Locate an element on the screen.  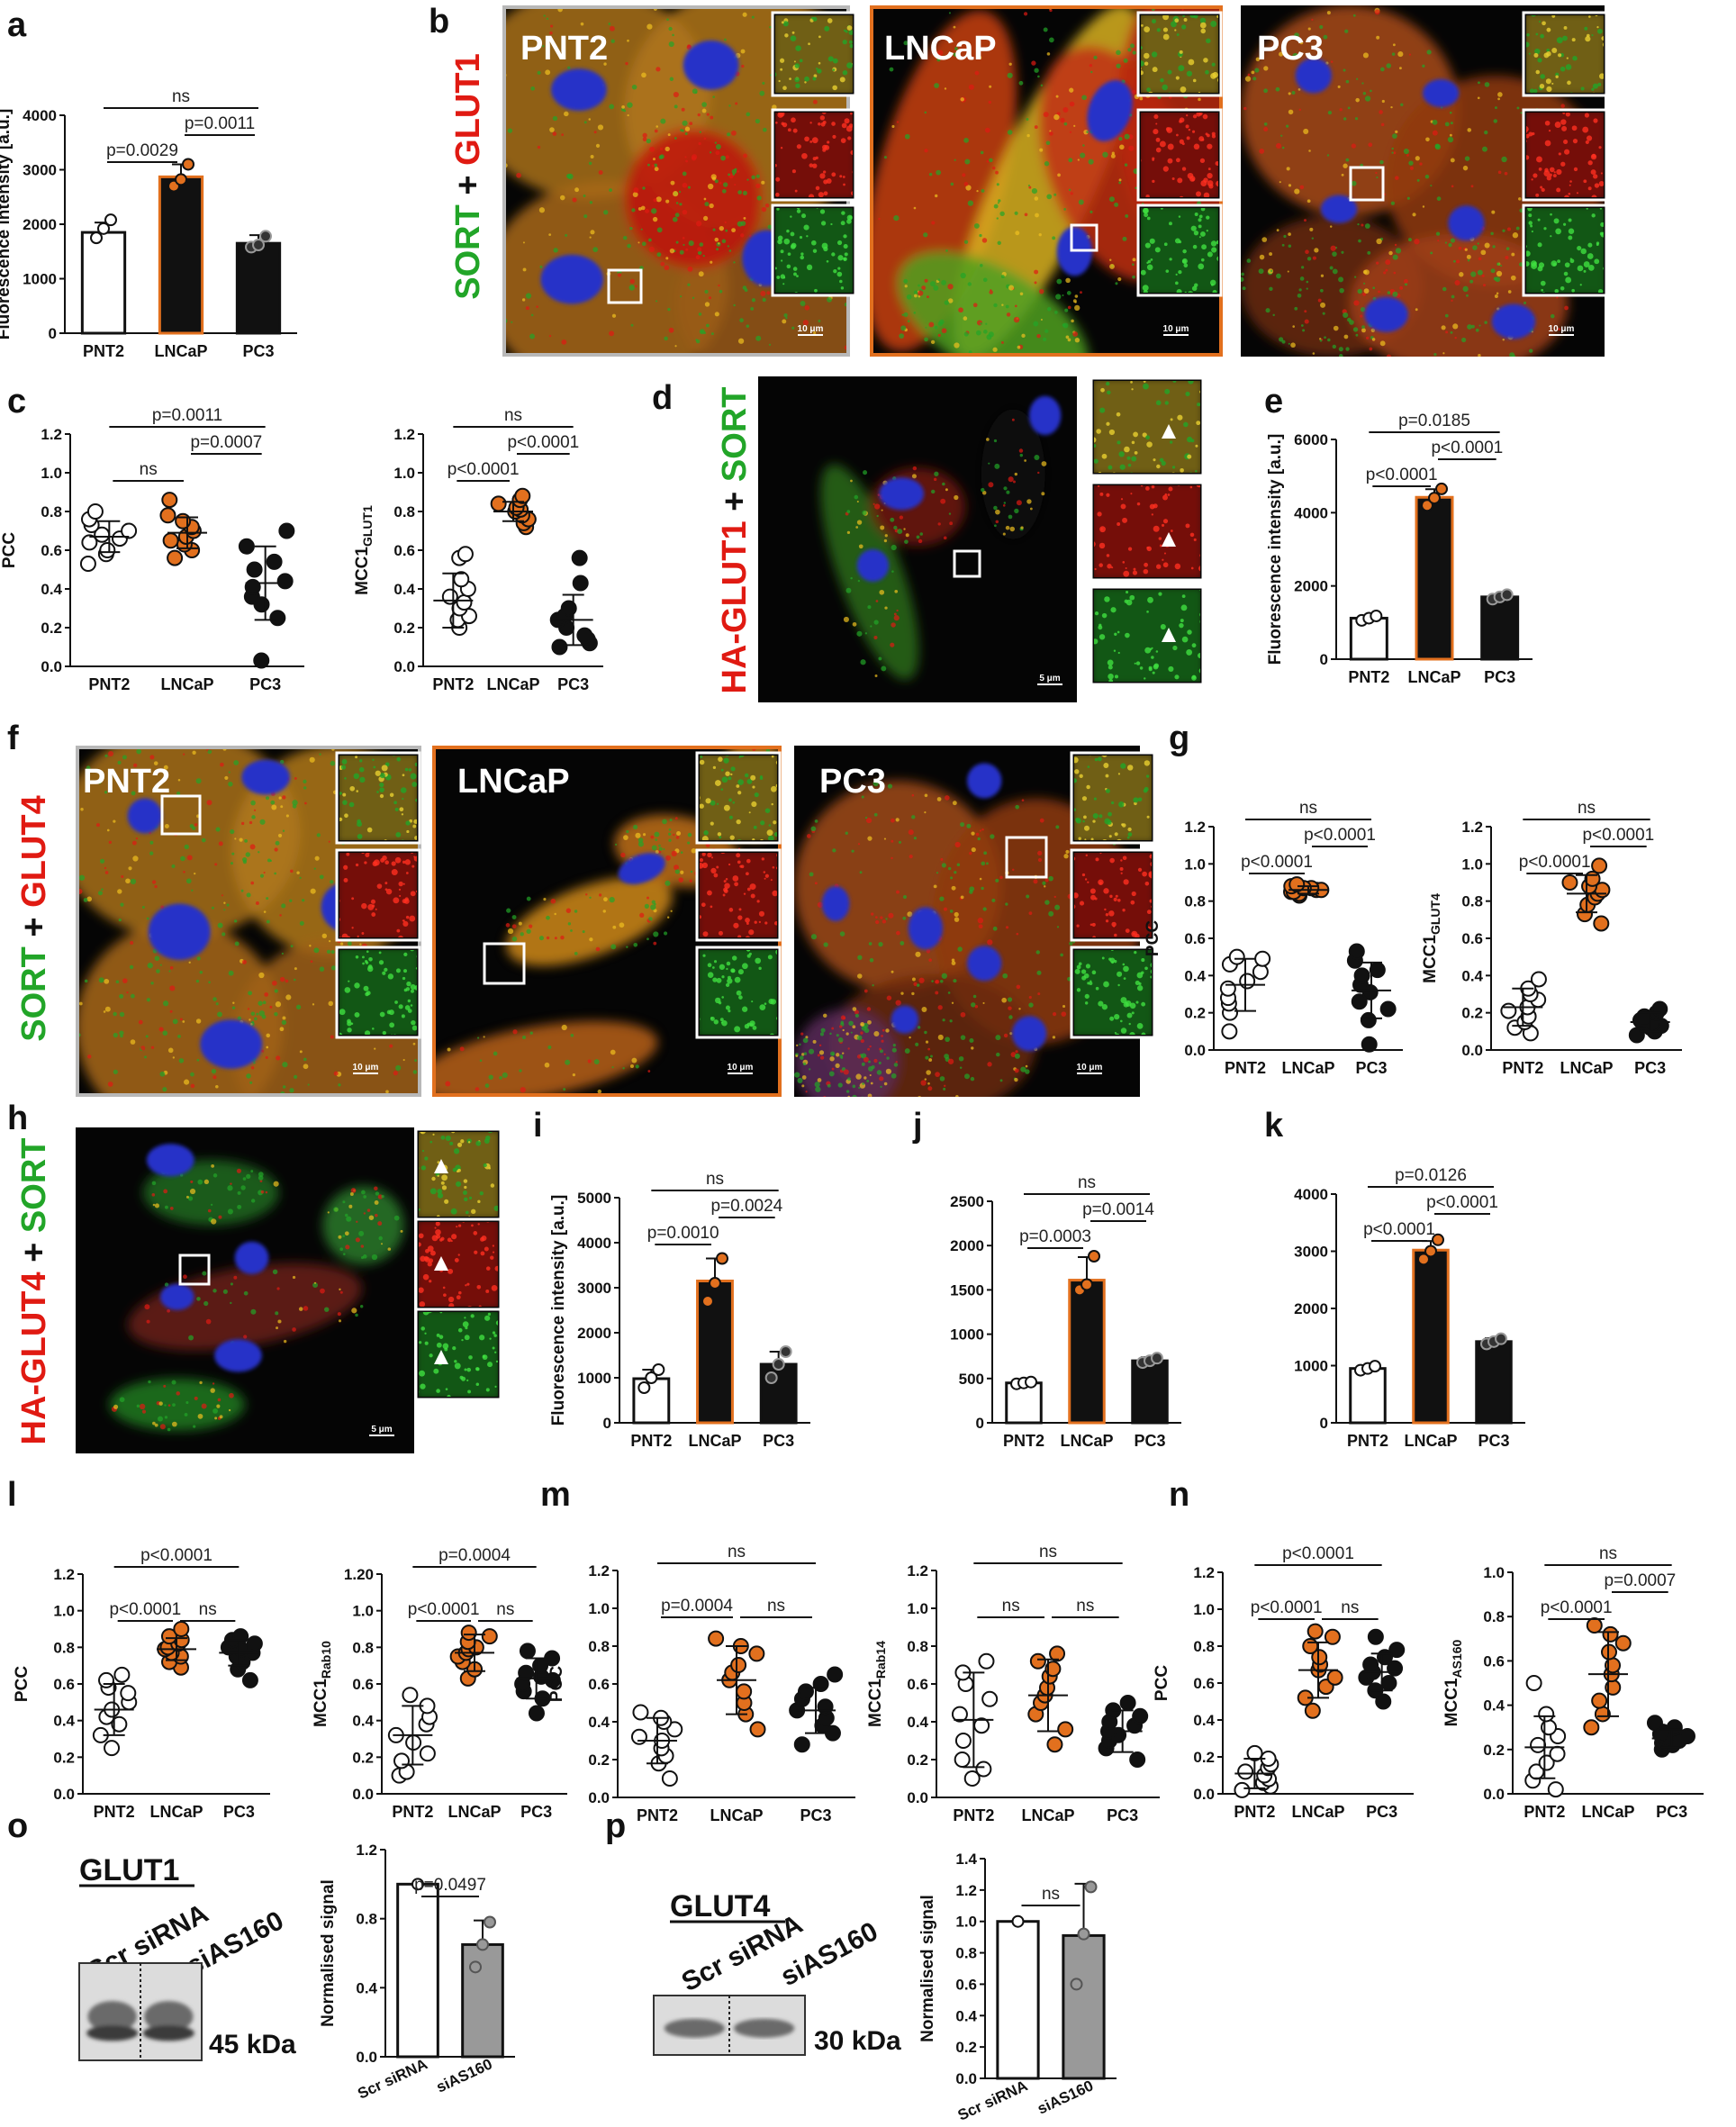
blot-title: GLUT1 is located at coordinates (129, 1870).